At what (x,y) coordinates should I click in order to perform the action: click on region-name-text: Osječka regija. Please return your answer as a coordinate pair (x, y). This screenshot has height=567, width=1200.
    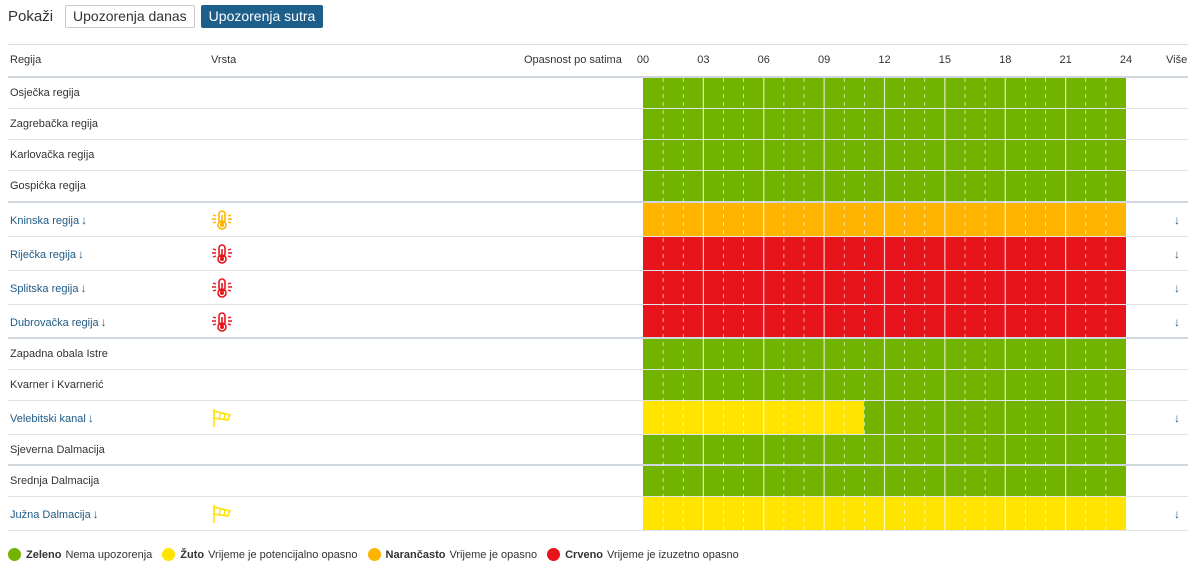
    Looking at the image, I should click on (45, 92).